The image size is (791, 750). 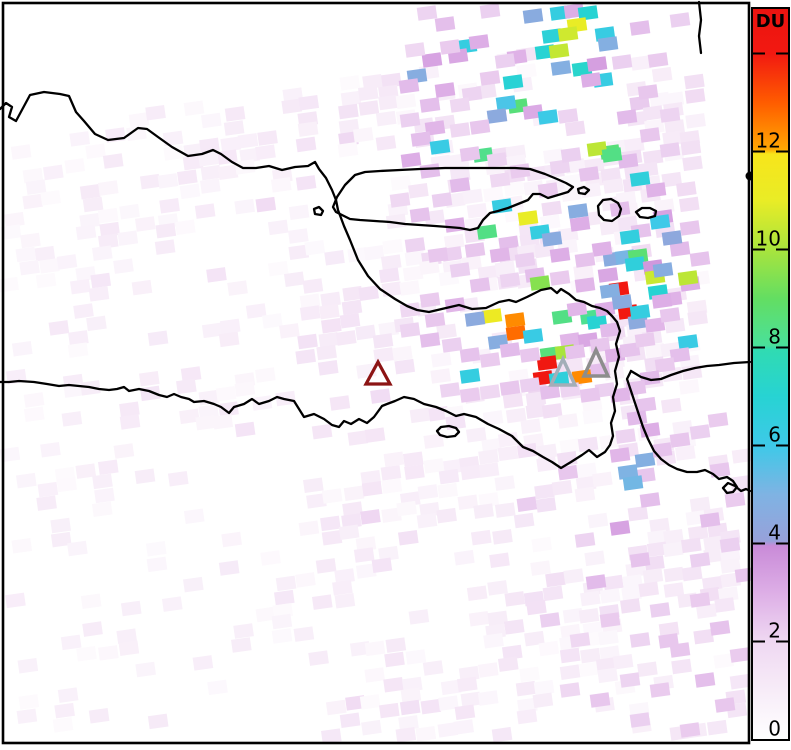 What do you see at coordinates (596, 361) in the screenshot?
I see `volcano-marker-gray-right` at bounding box center [596, 361].